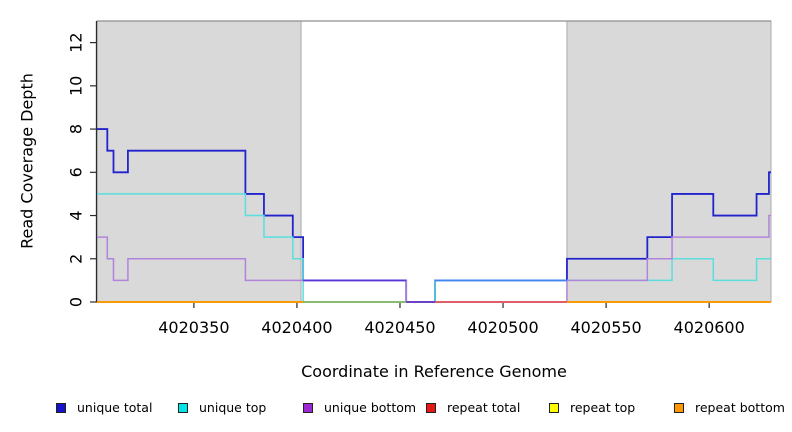  I want to click on legend-swatch-unique-bottom, so click(308, 408).